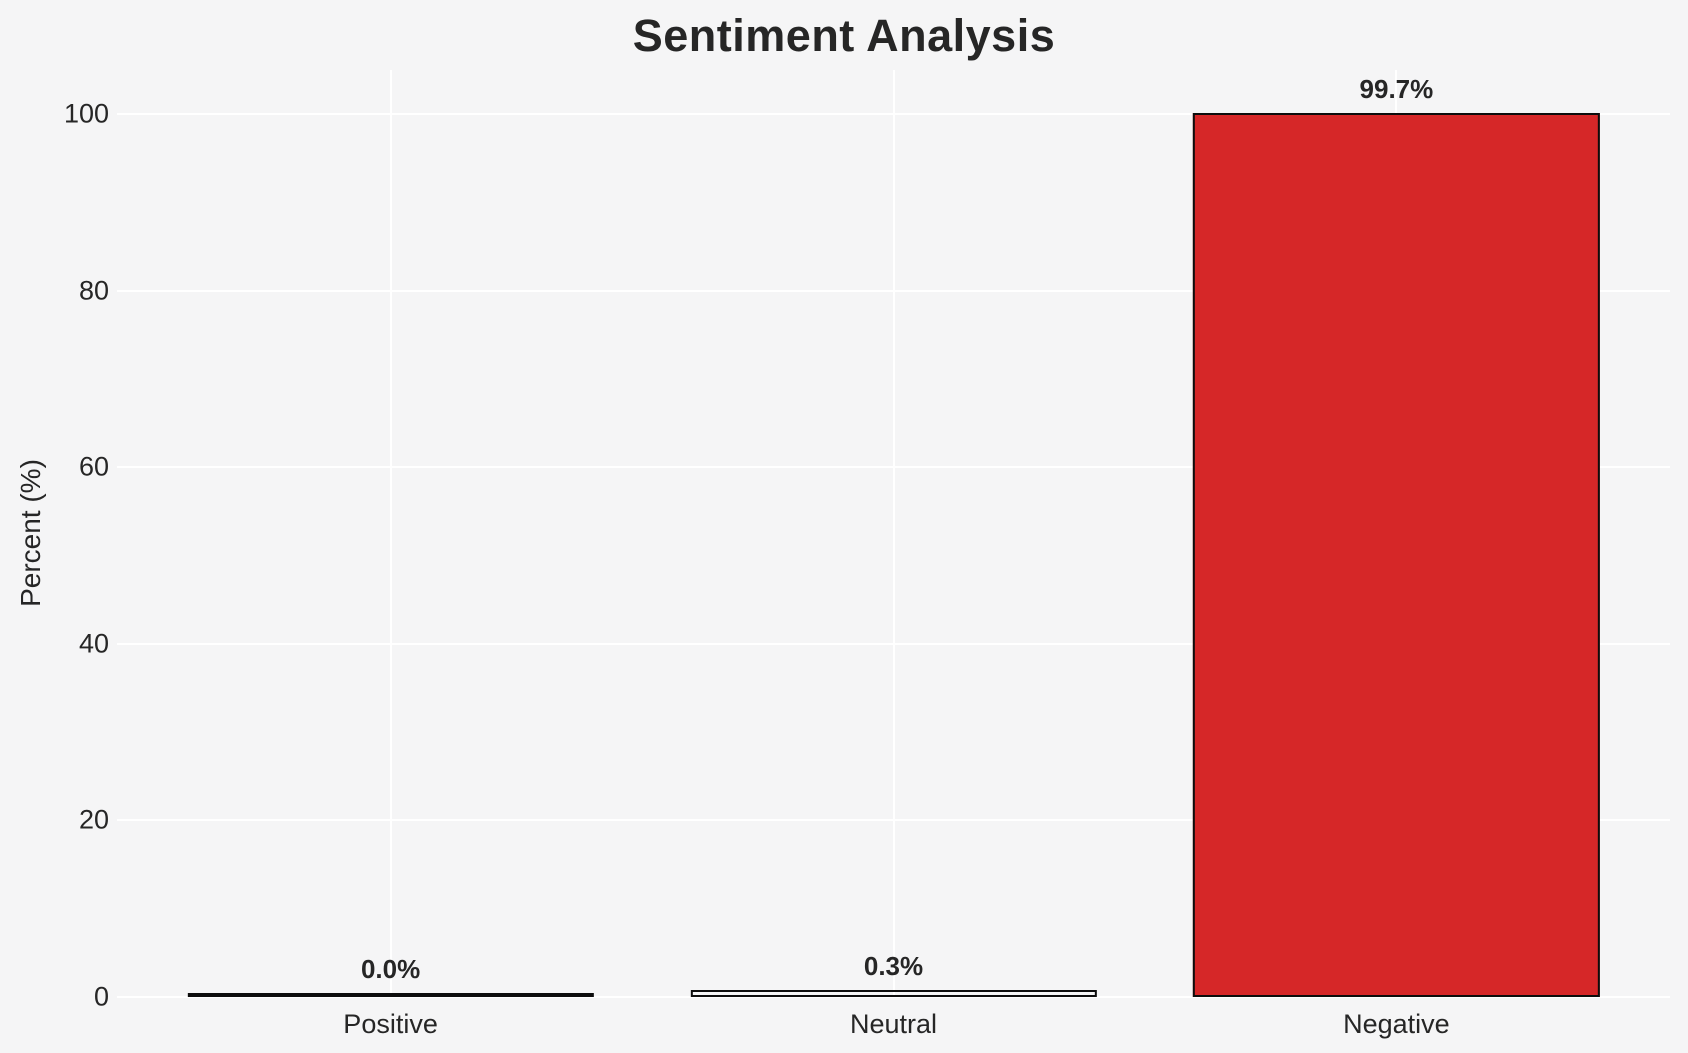 The image size is (1688, 1053). What do you see at coordinates (86, 113) in the screenshot?
I see `y-tick-label: 100` at bounding box center [86, 113].